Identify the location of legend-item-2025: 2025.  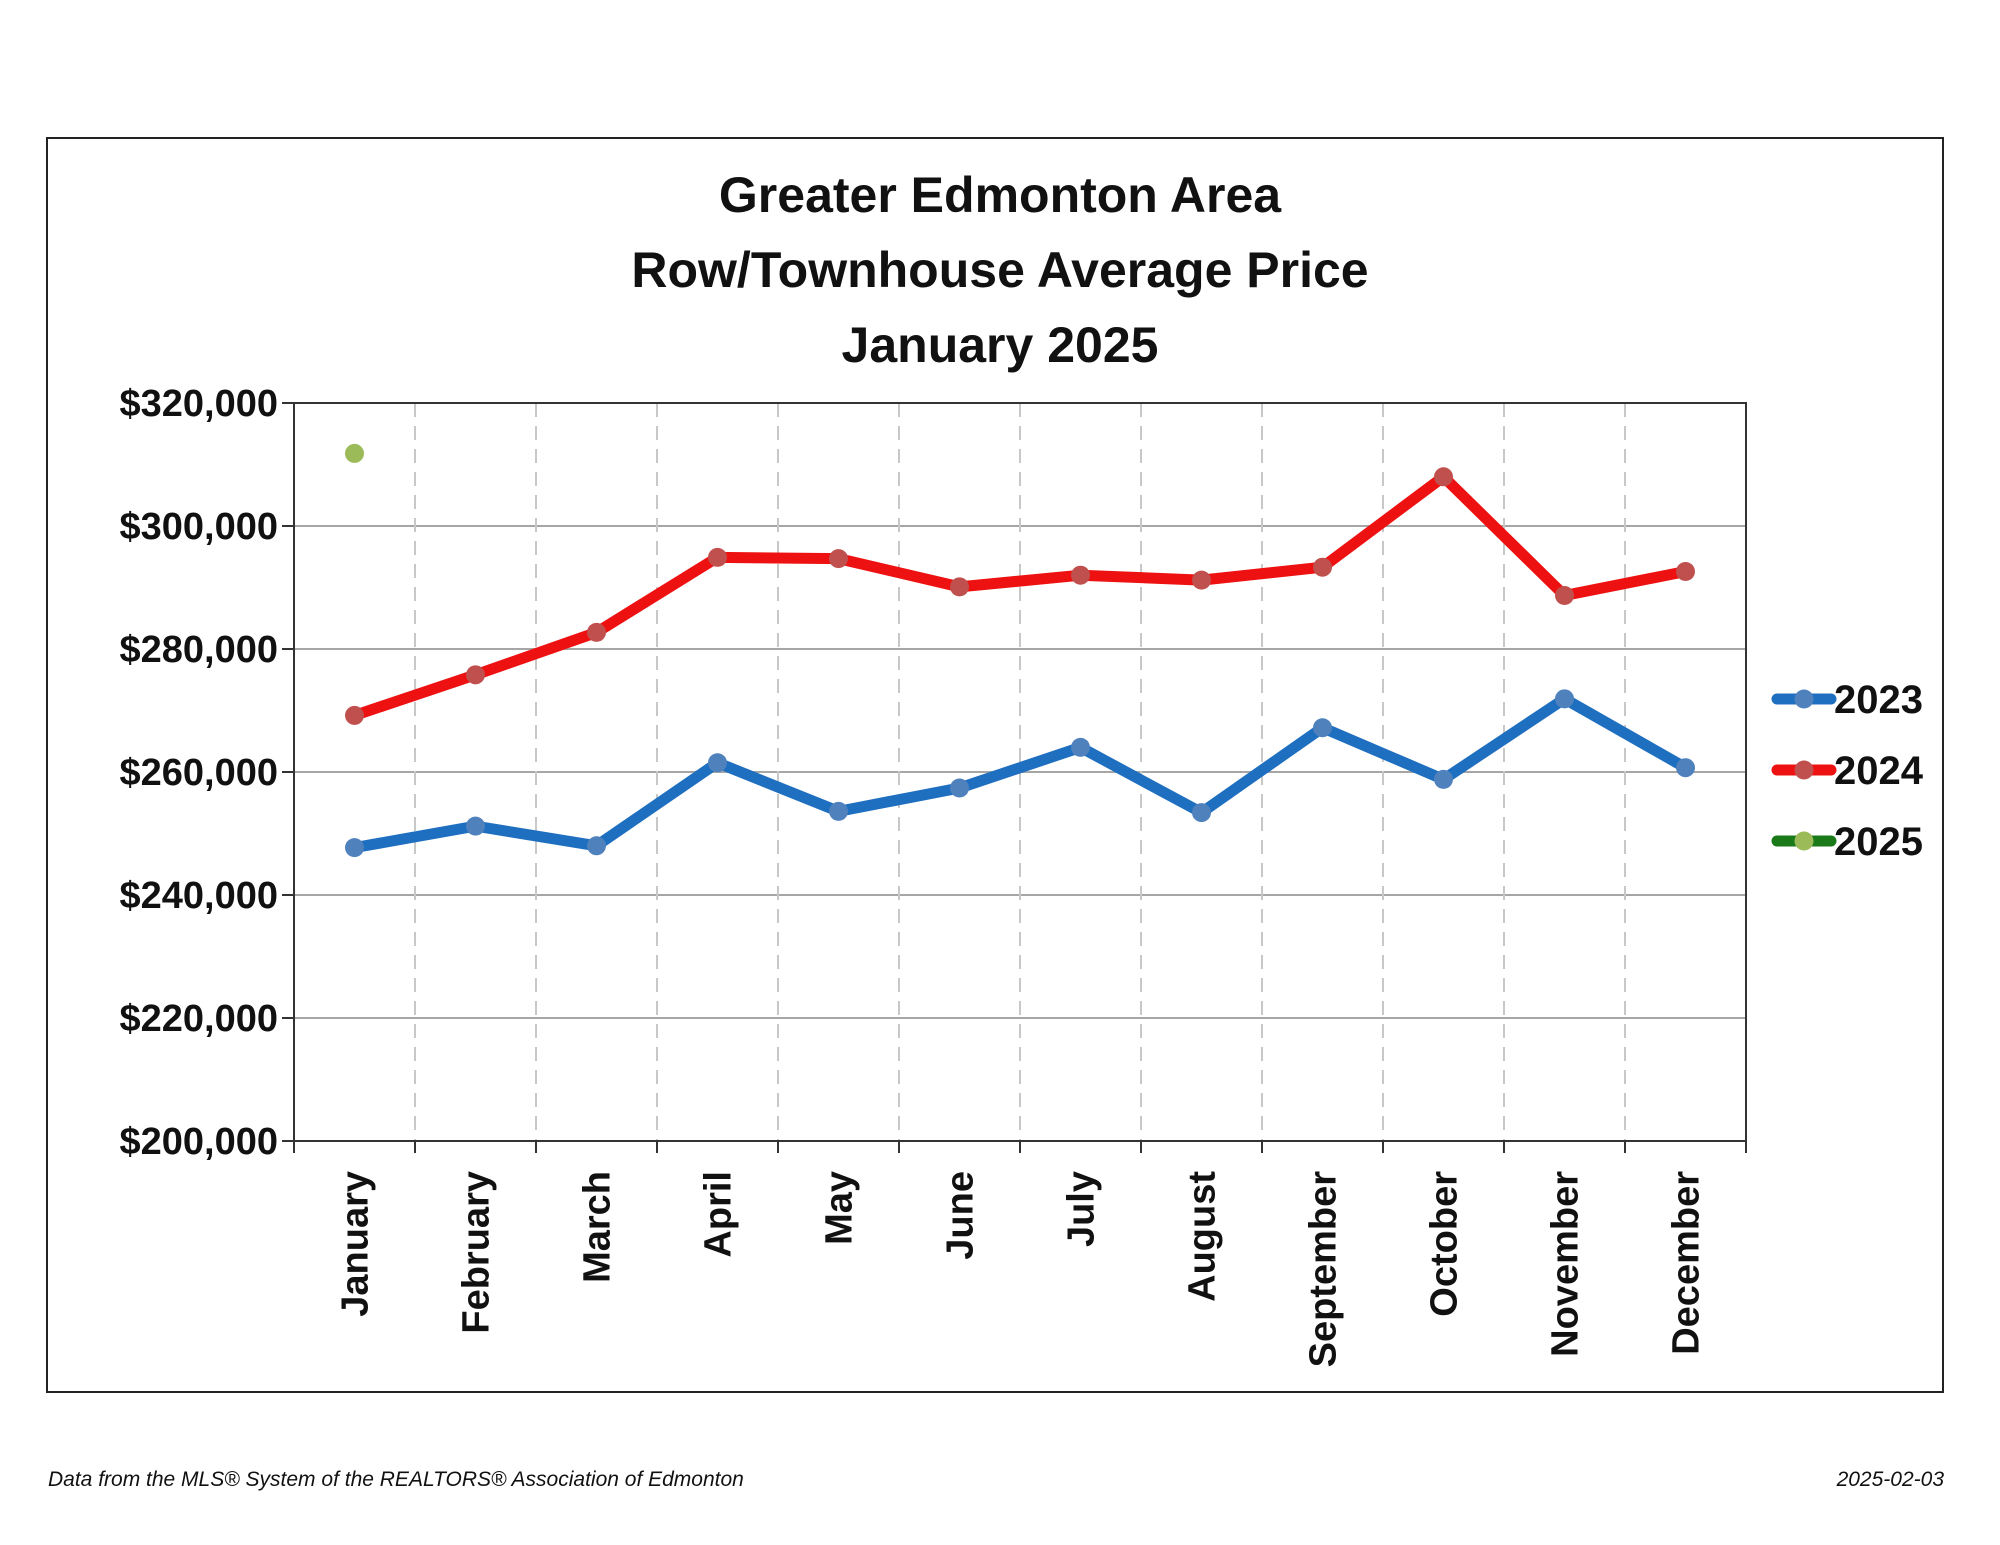
(1847, 842).